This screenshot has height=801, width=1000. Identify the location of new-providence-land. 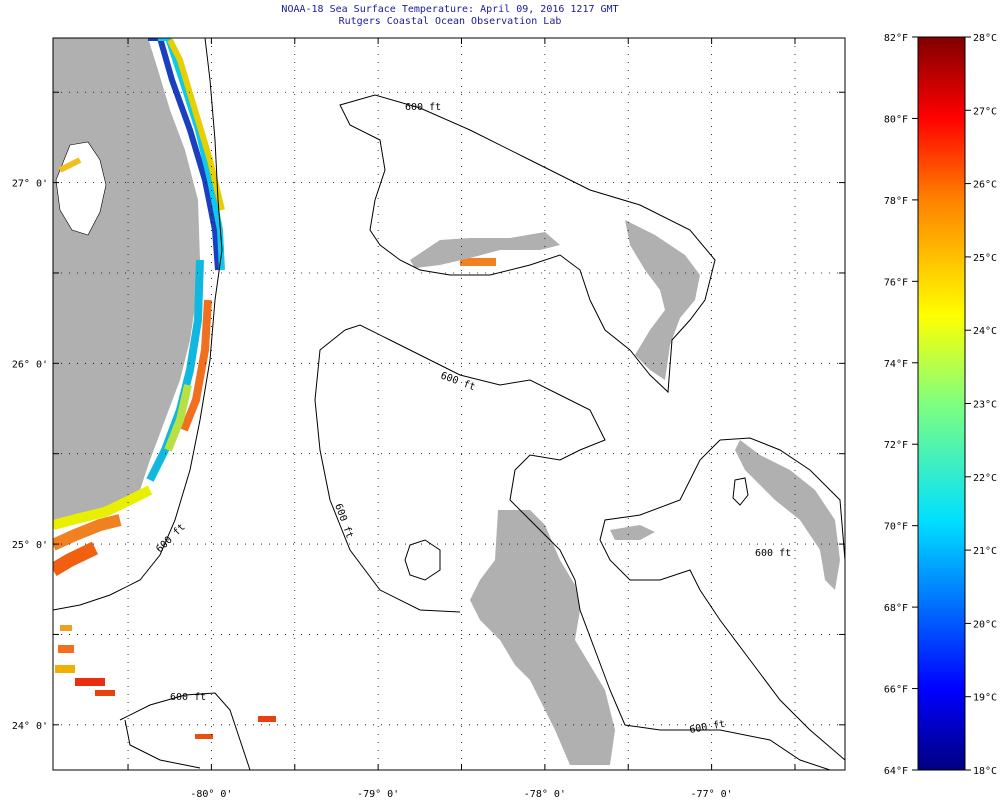
(632, 532).